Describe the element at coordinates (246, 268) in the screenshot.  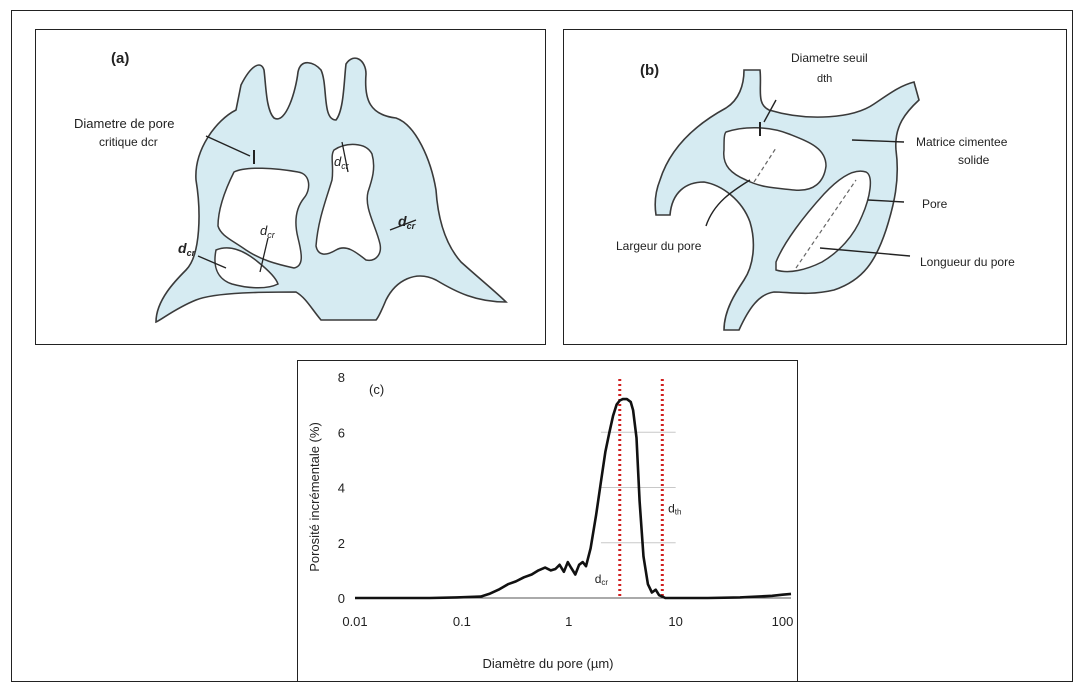
I see `pore-small-bottom` at that location.